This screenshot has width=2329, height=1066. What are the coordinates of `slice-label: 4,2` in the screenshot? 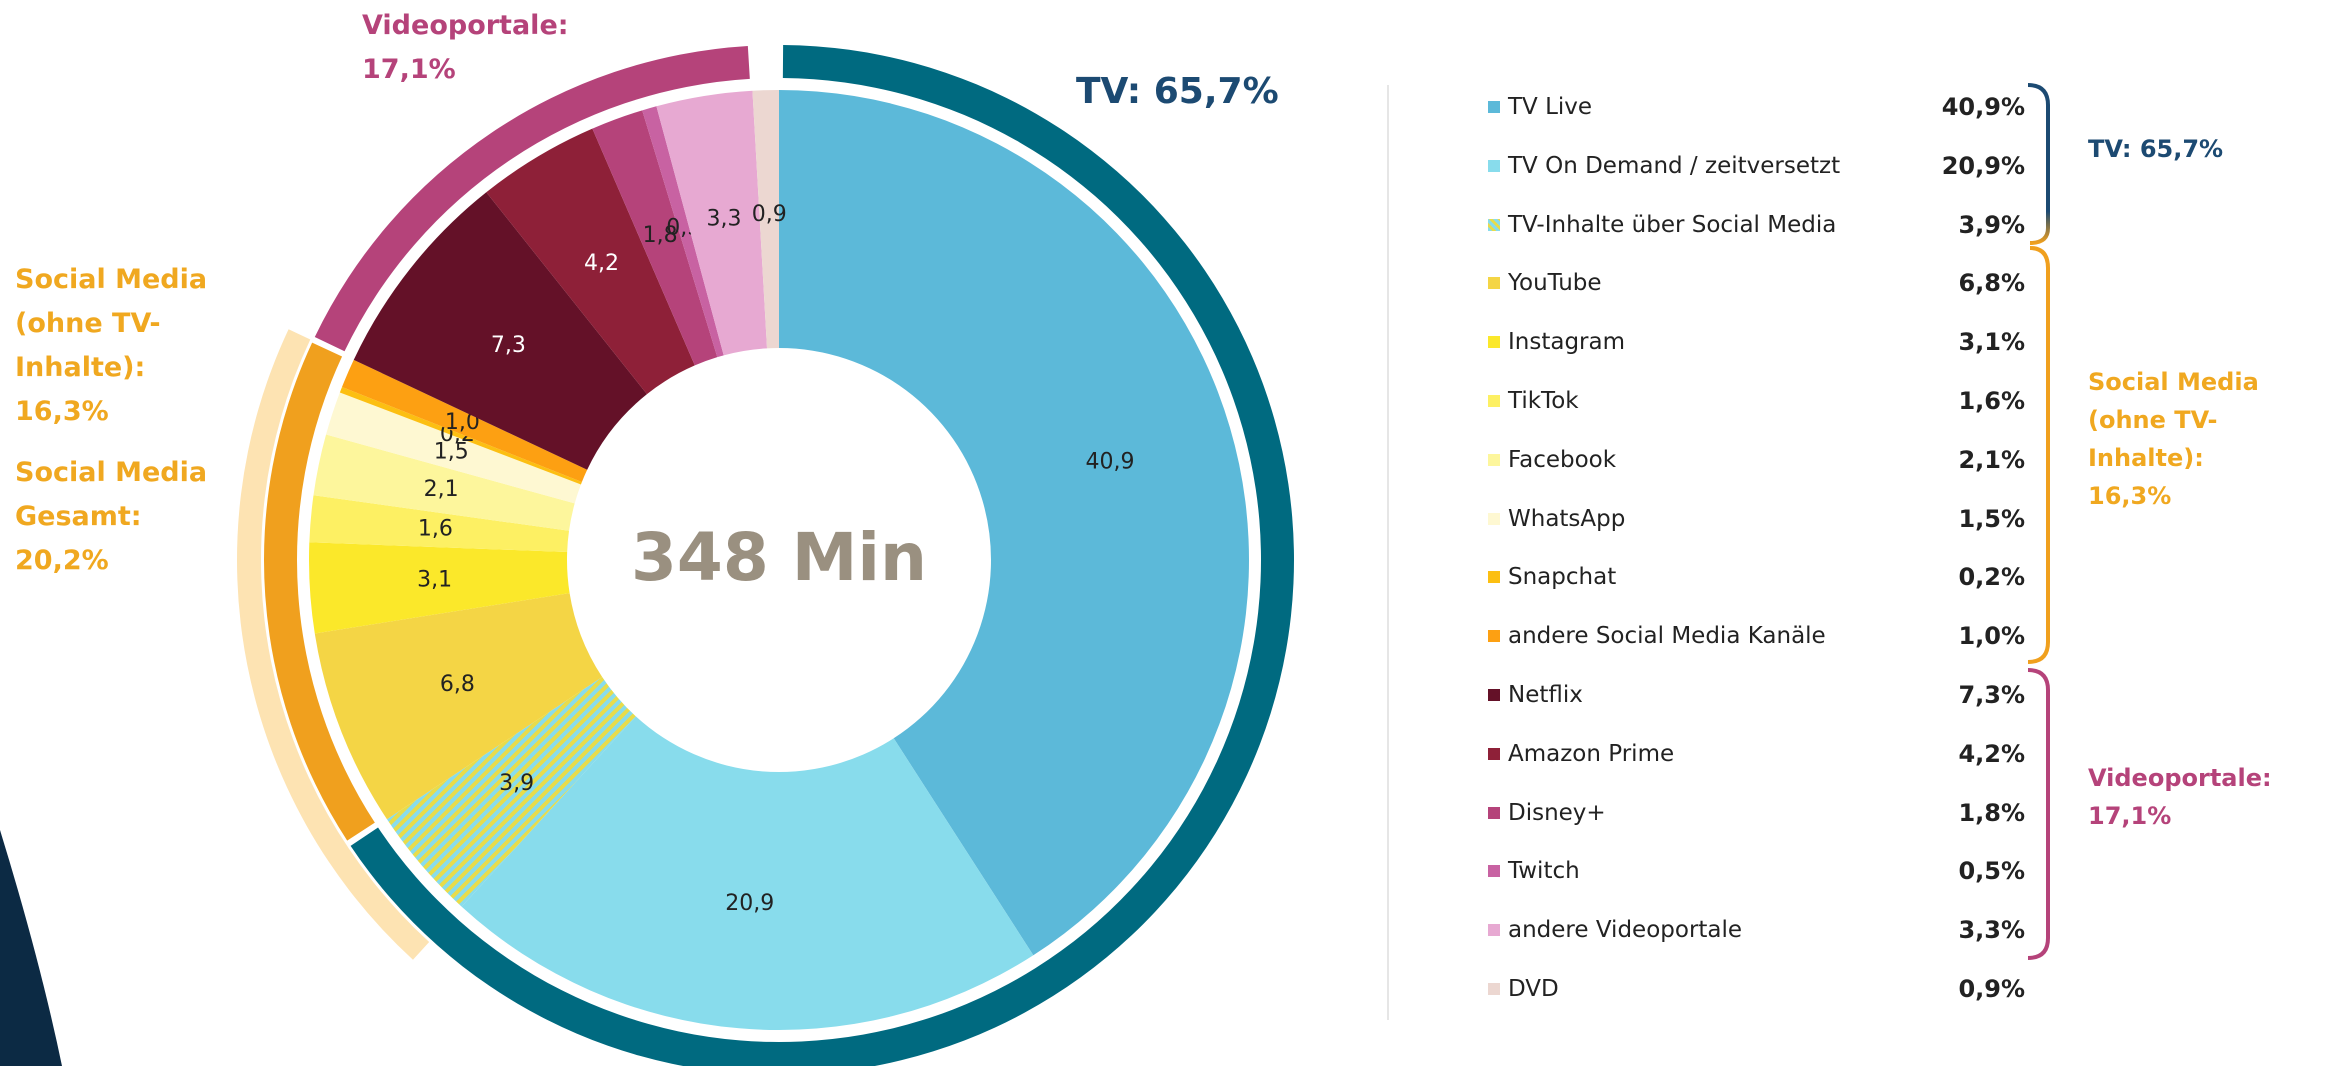 It's located at (601, 263).